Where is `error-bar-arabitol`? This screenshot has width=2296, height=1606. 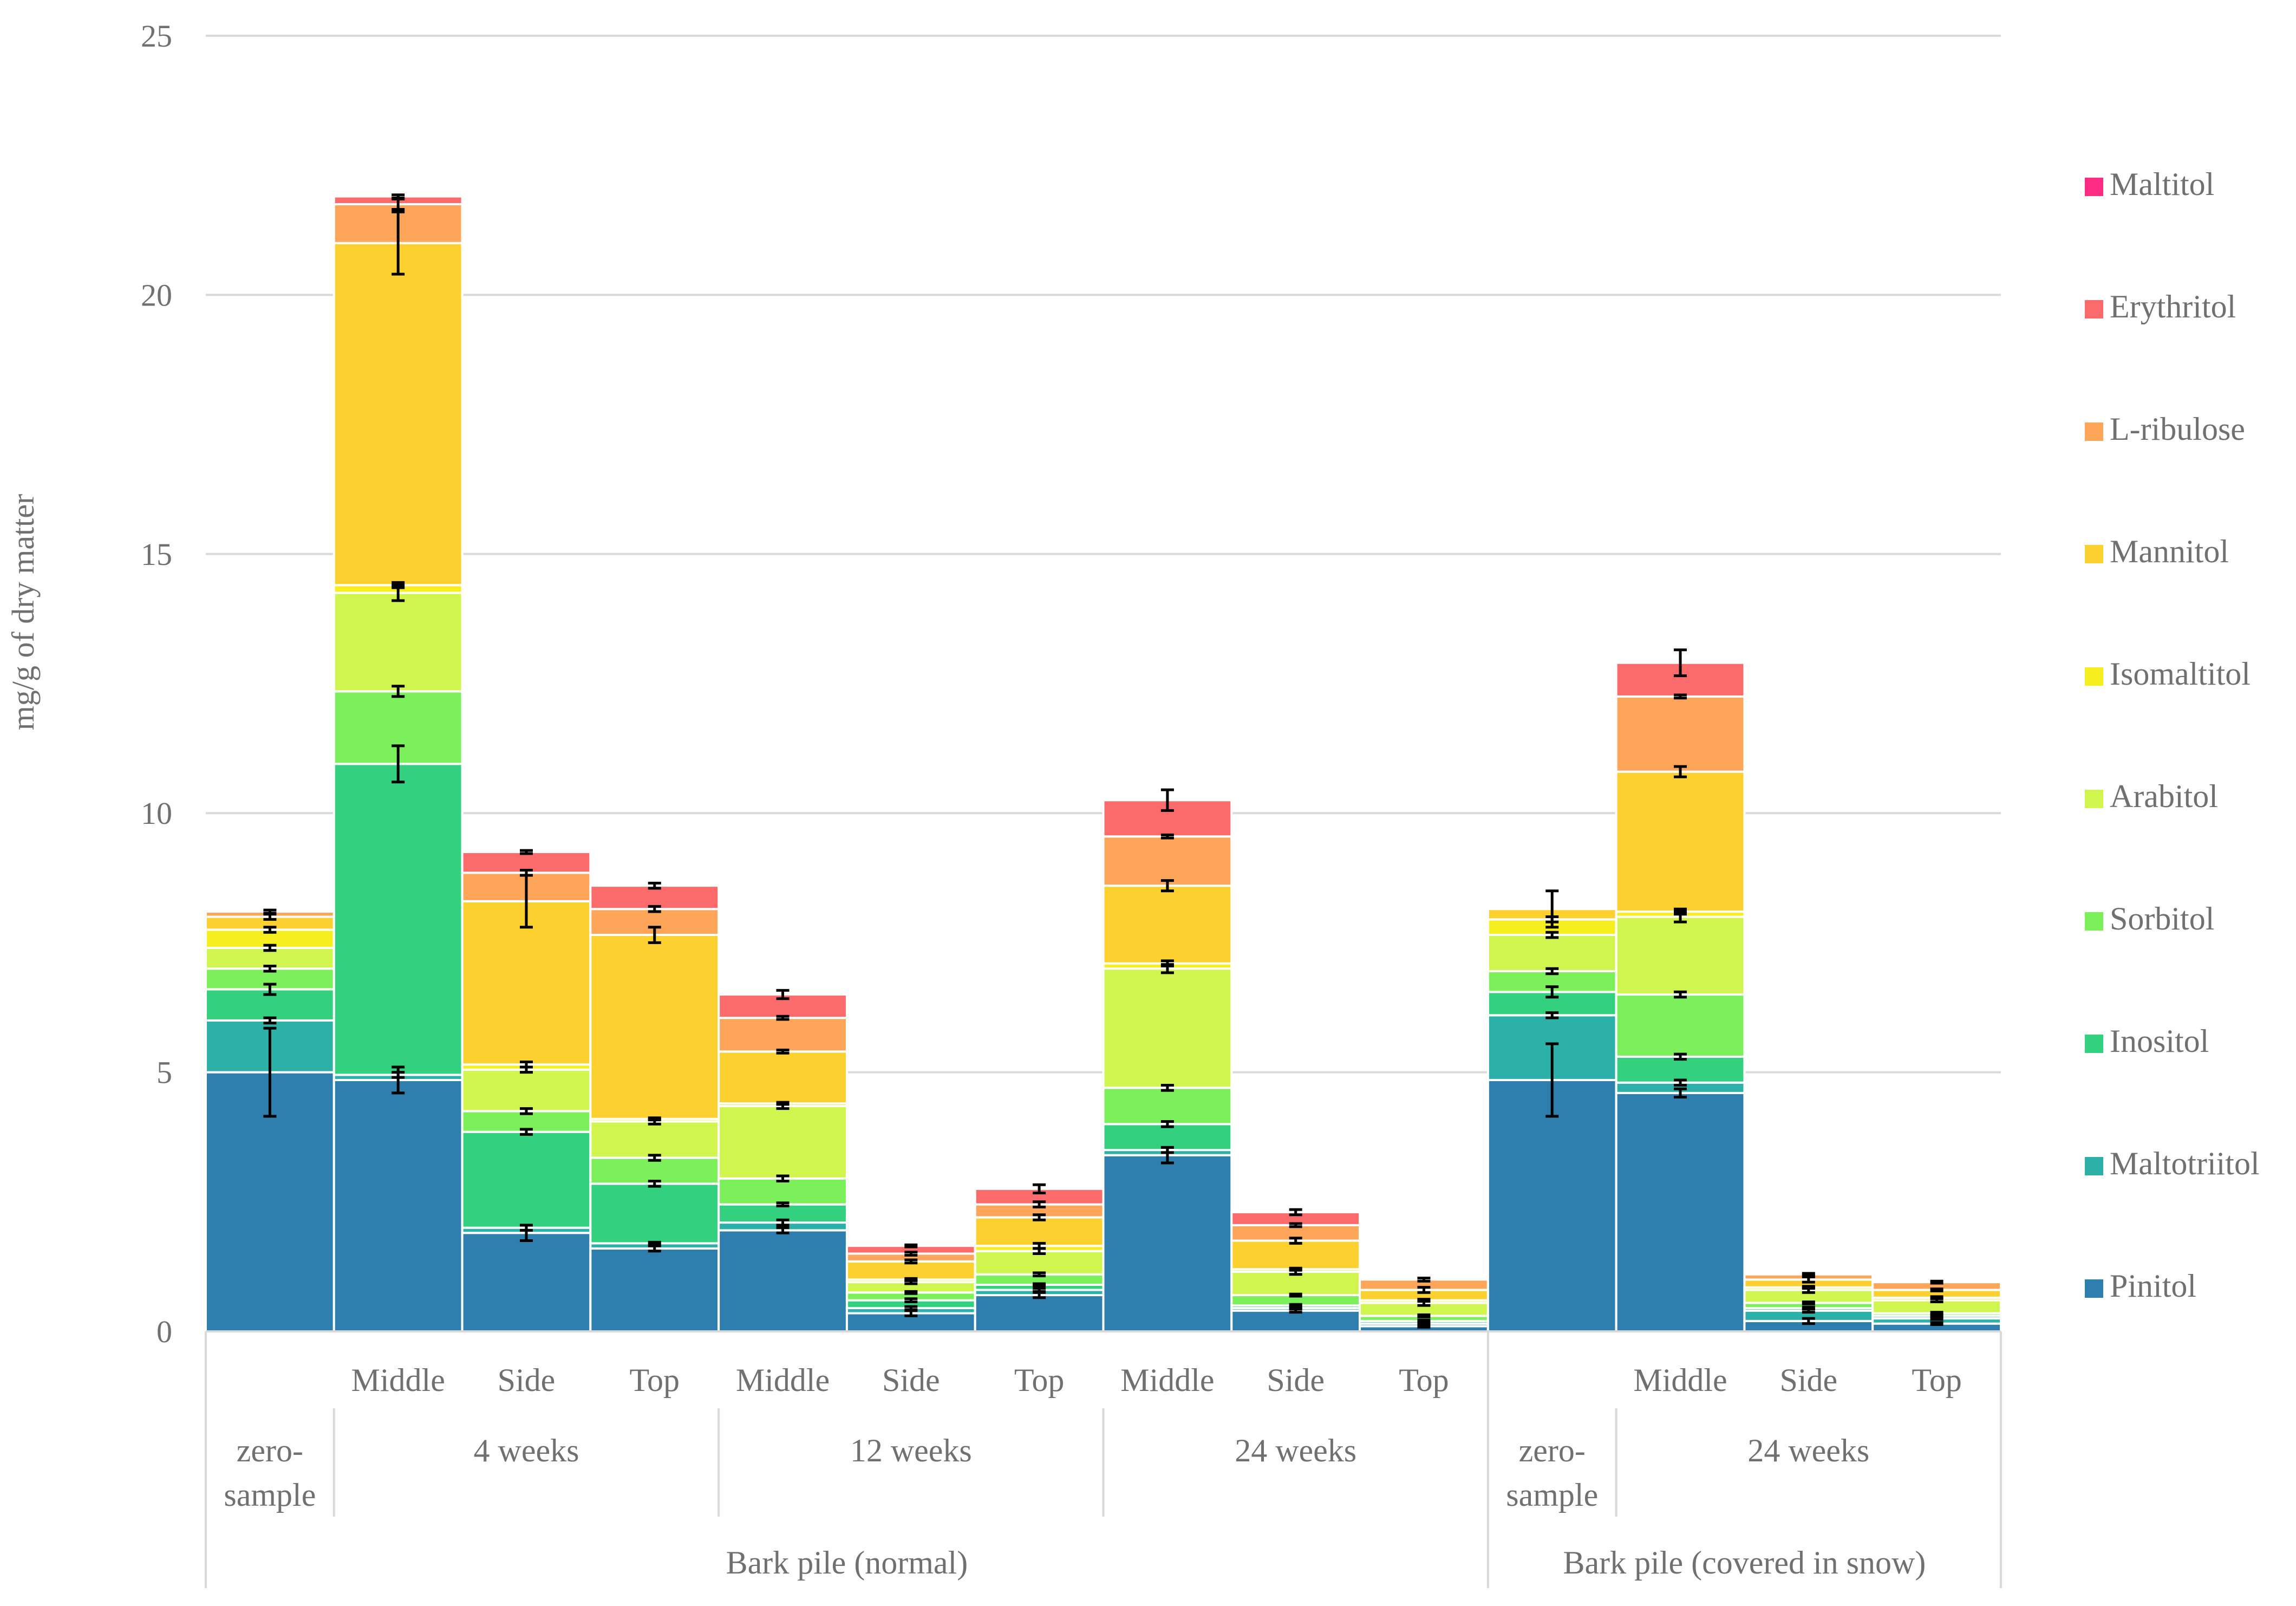
error-bar-arabitol is located at coordinates (270, 948).